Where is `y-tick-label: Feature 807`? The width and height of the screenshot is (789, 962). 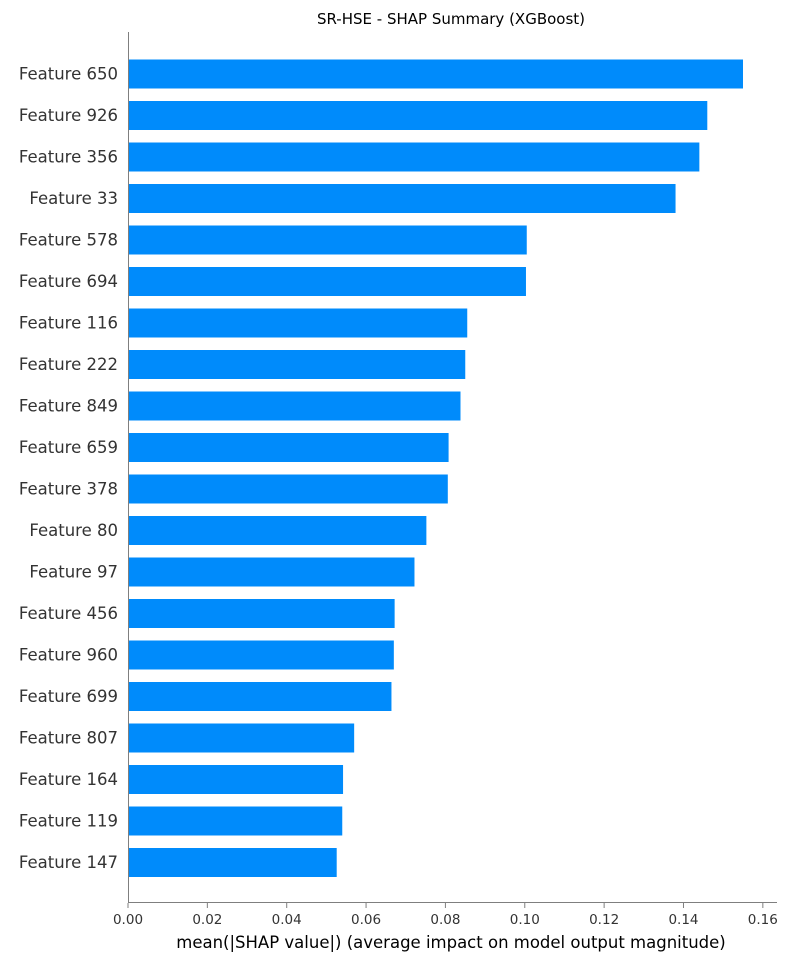
y-tick-label: Feature 807 is located at coordinates (68, 738).